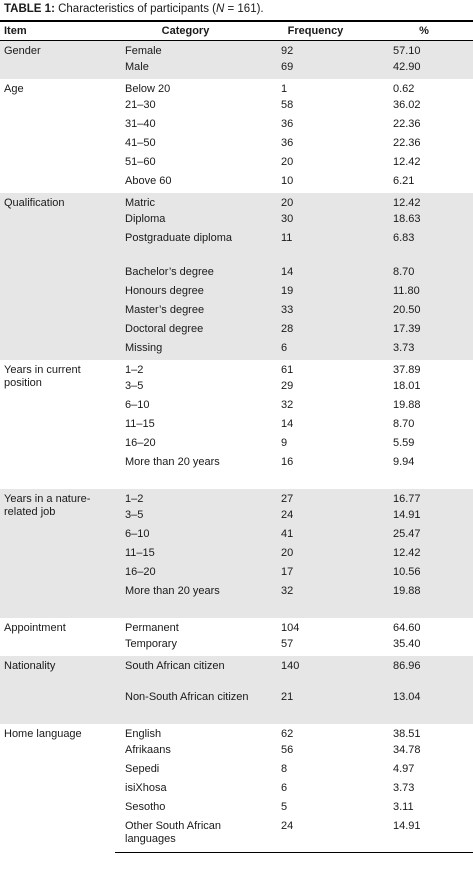 This screenshot has height=876, width=473. What do you see at coordinates (404, 461) in the screenshot?
I see `percent-cell: 9.94` at bounding box center [404, 461].